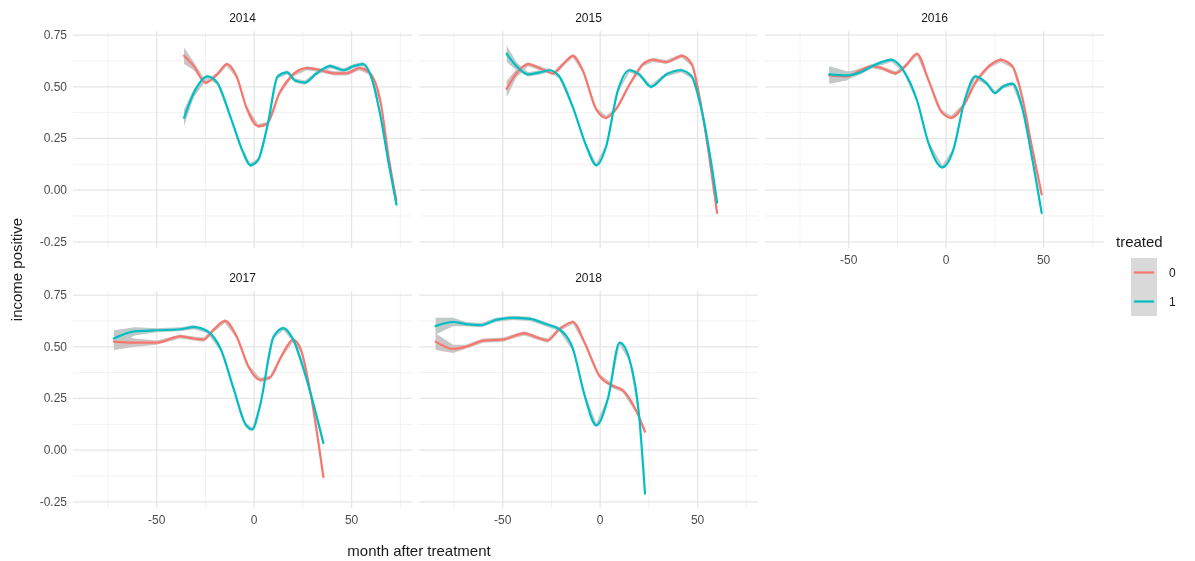  Describe the element at coordinates (1172, 273) in the screenshot. I see `legend-label: 0` at that location.